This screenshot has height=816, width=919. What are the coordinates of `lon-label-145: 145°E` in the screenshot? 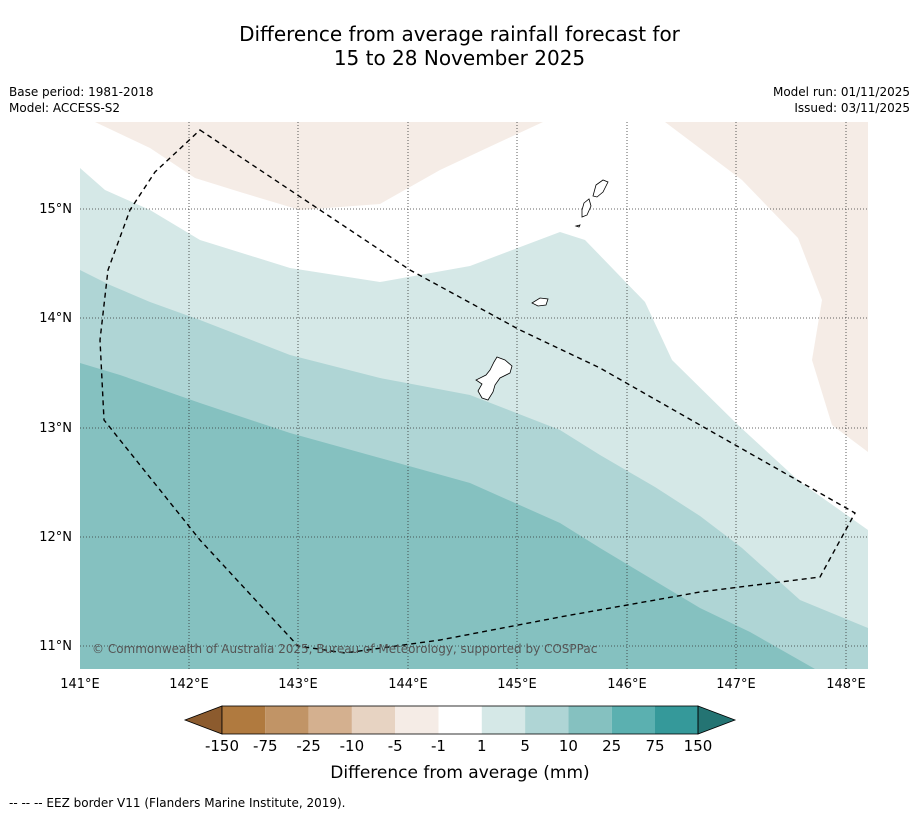 It's located at (517, 684).